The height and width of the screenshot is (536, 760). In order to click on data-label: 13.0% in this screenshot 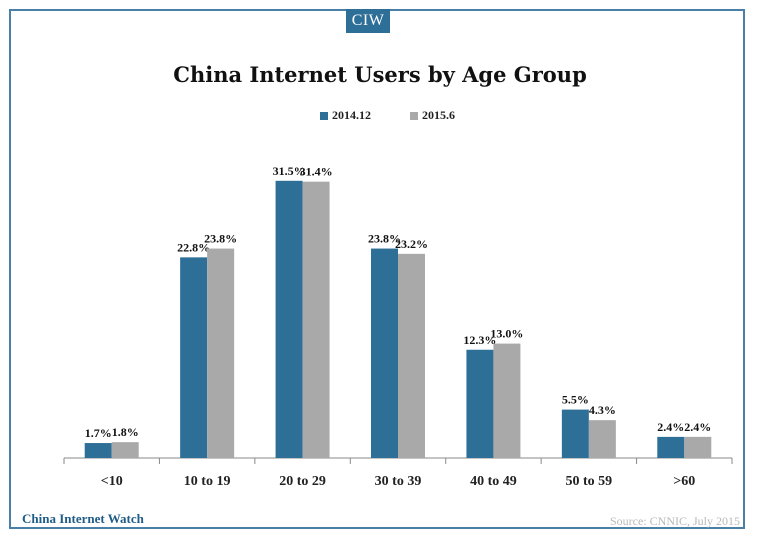, I will do `click(506, 334)`.